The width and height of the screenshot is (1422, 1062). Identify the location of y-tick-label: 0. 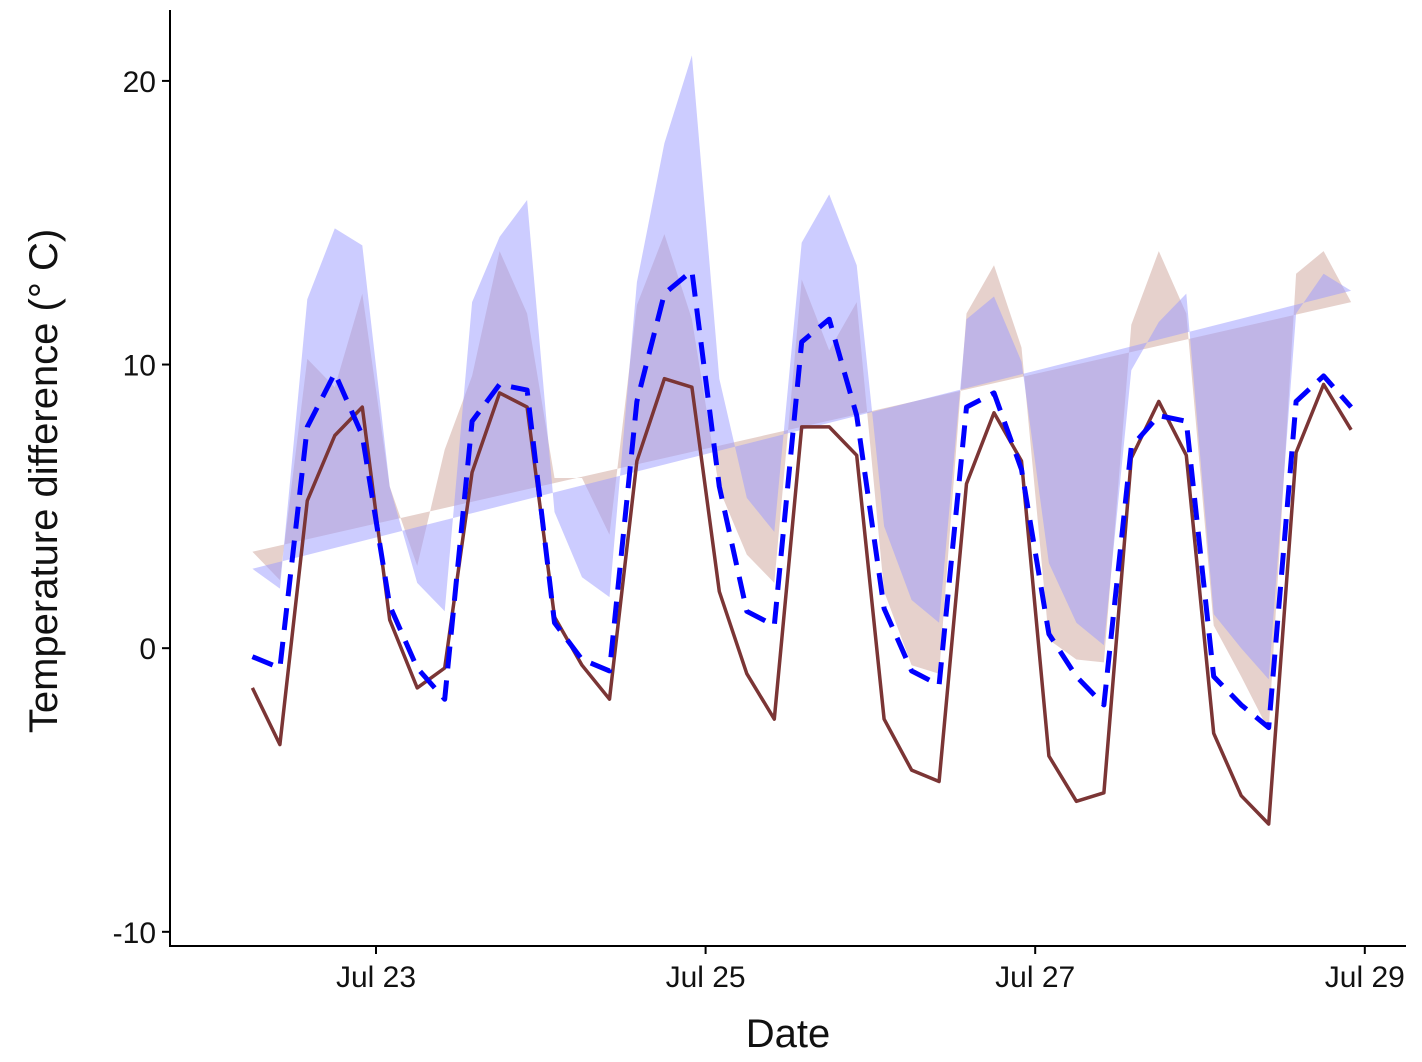
(147, 649).